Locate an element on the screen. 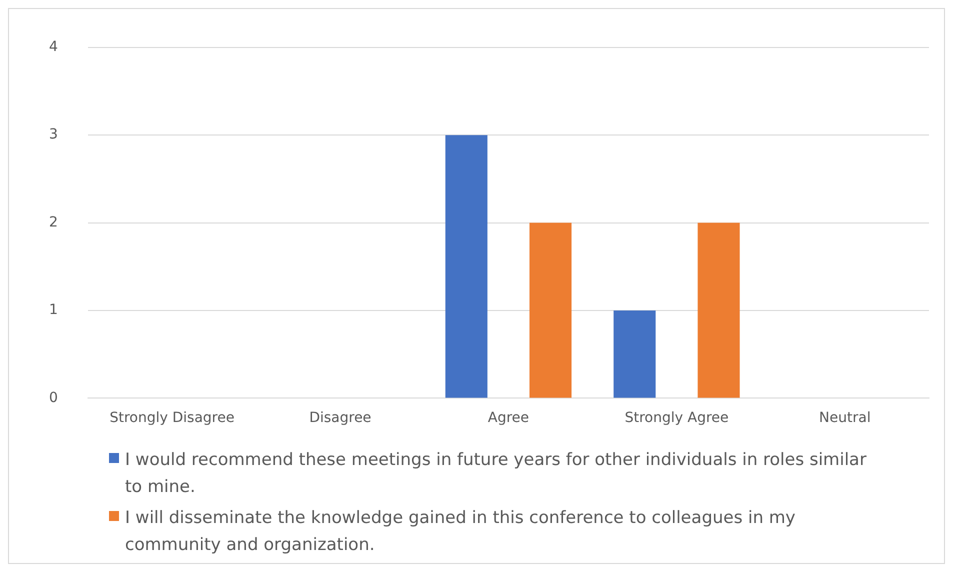 The width and height of the screenshot is (957, 583). x-tick-label: Strongly Disagree is located at coordinates (172, 418).